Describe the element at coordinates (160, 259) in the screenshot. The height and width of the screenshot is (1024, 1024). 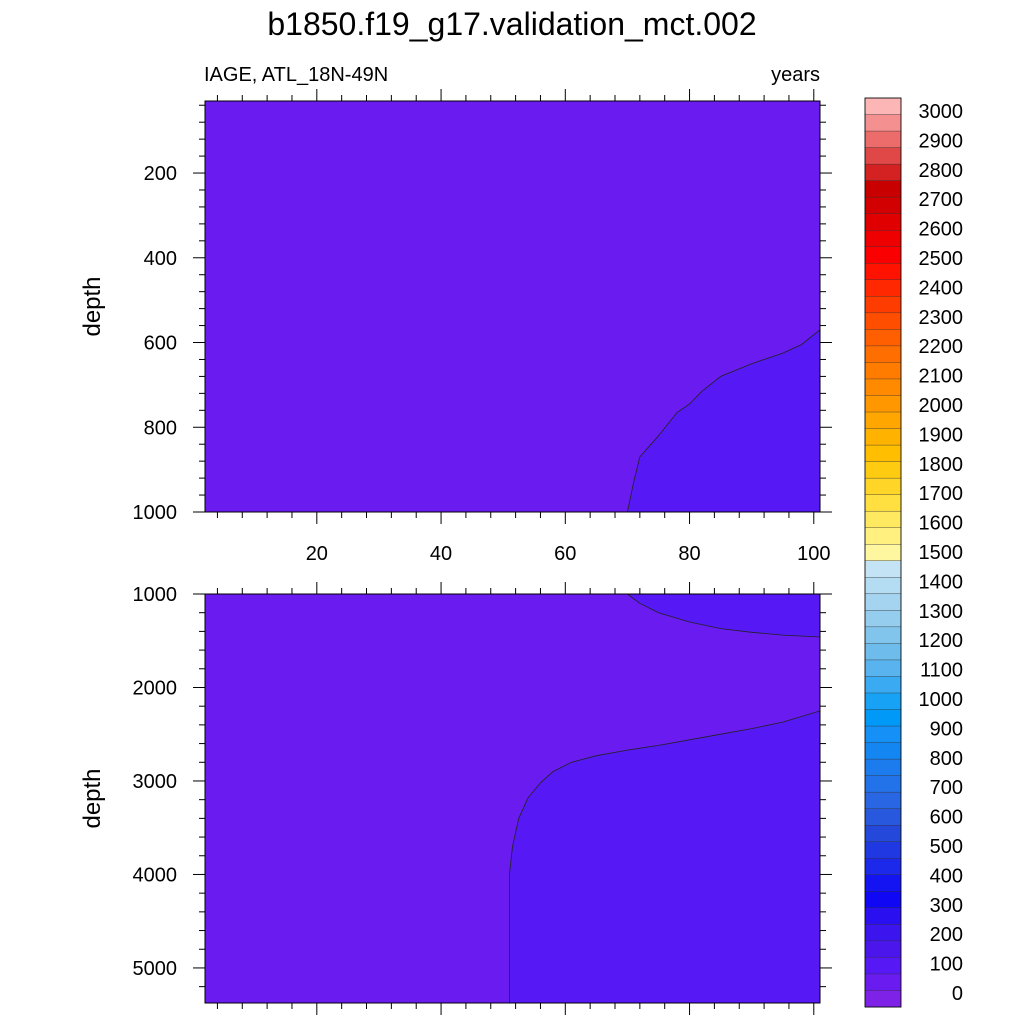
I see `y-tick-label: 400` at that location.